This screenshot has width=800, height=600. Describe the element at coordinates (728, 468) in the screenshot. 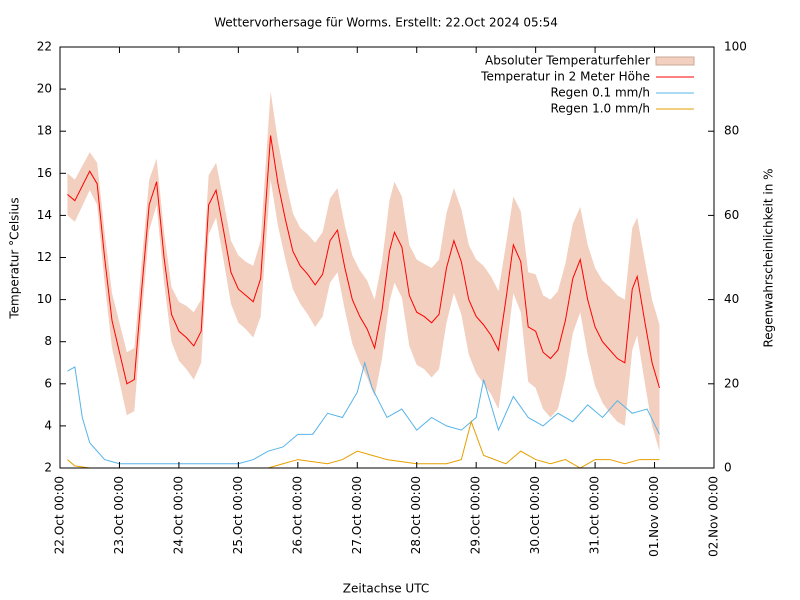

I see `y2-tick-label: 0` at that location.